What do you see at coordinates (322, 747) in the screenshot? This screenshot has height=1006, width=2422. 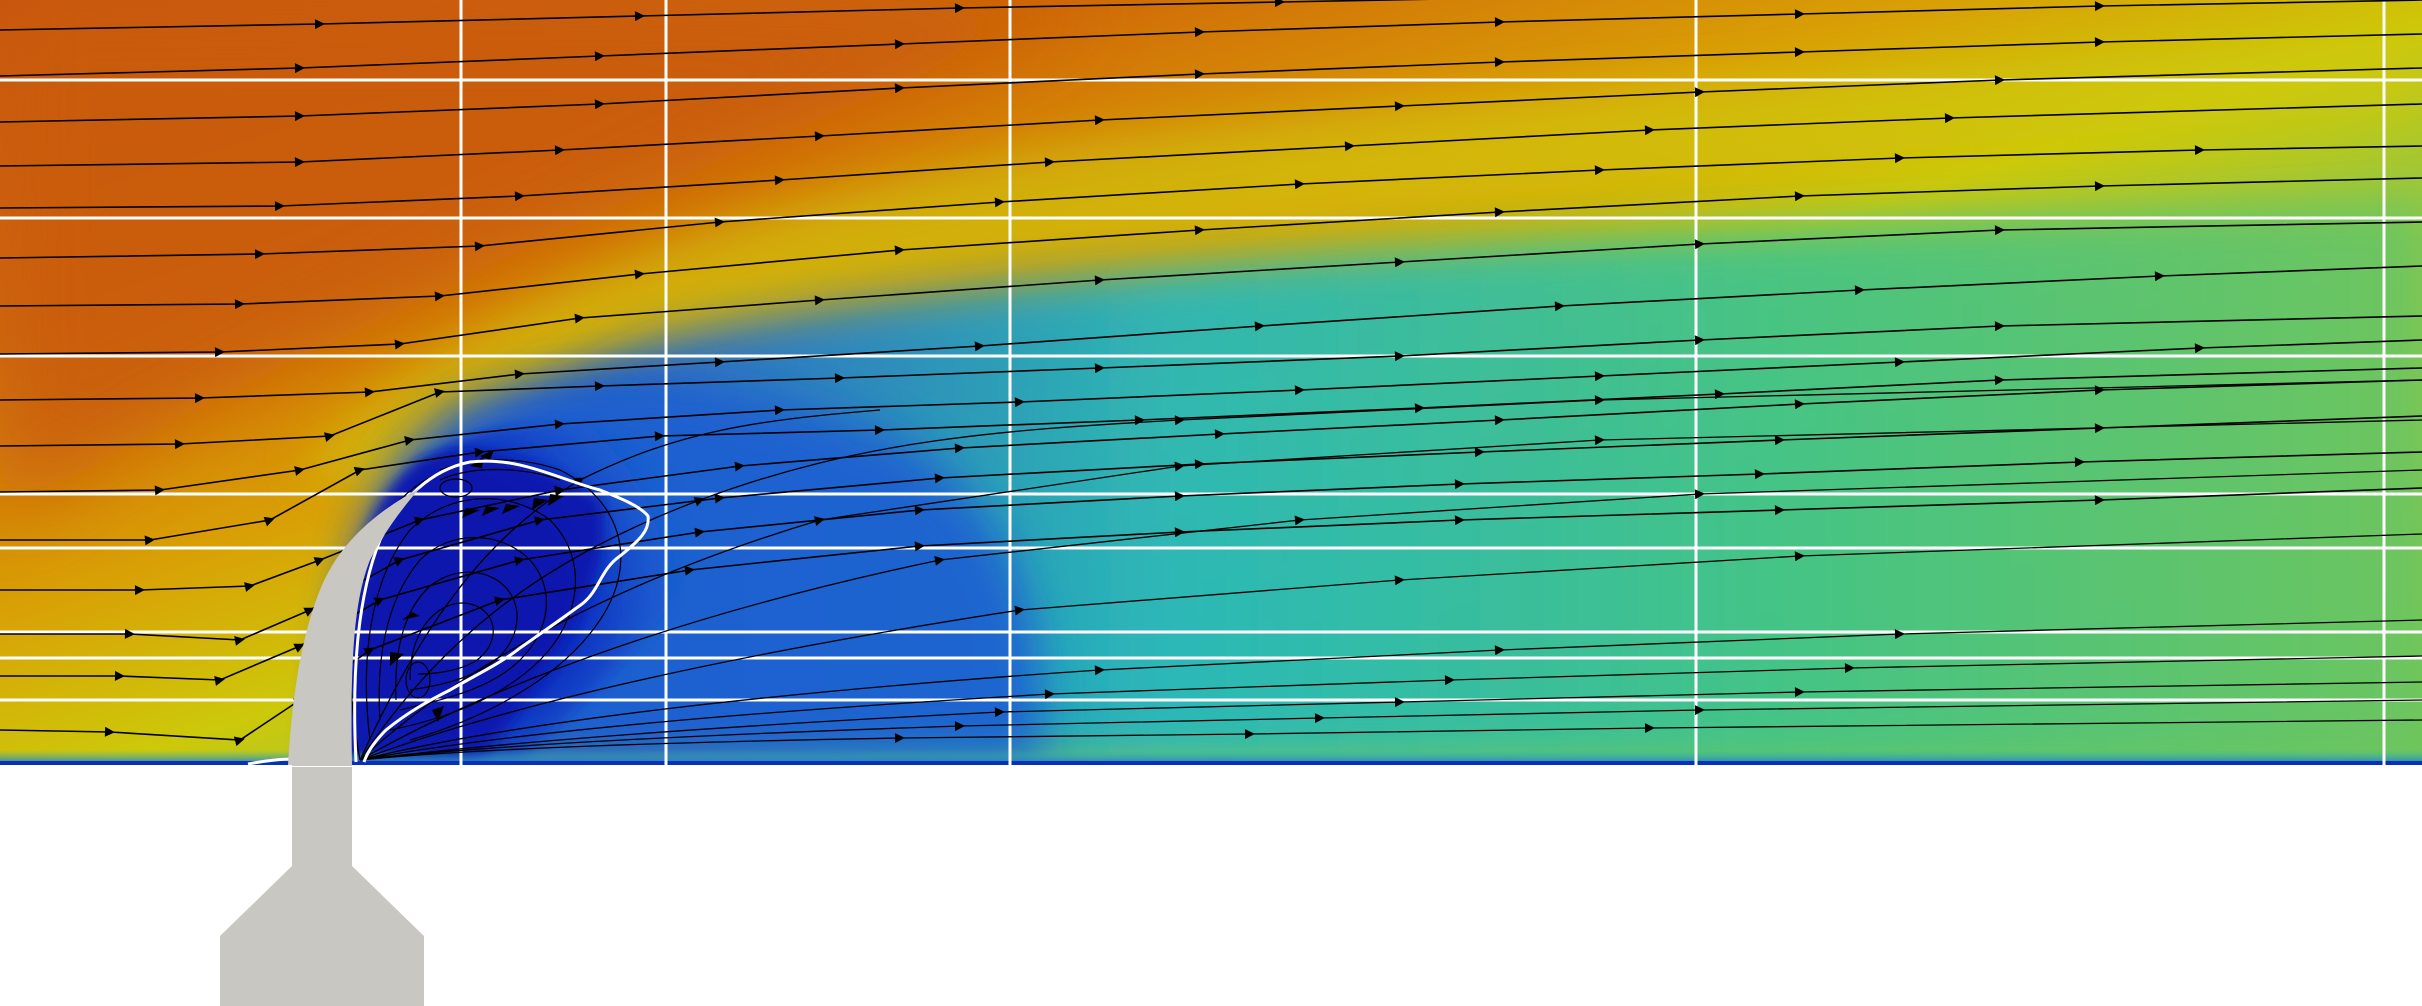 I see `solid-body` at bounding box center [322, 747].